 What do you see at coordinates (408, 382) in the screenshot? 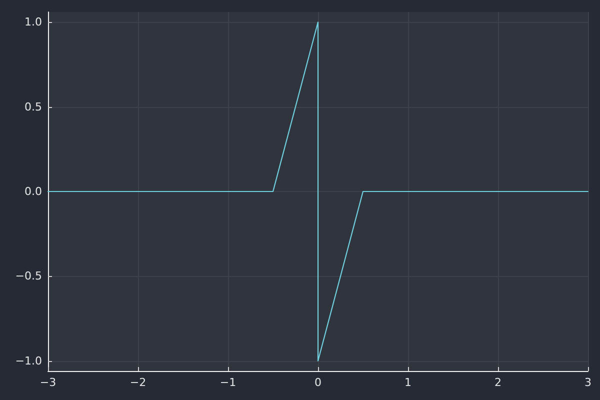
I see `x-tick-label: 1` at bounding box center [408, 382].